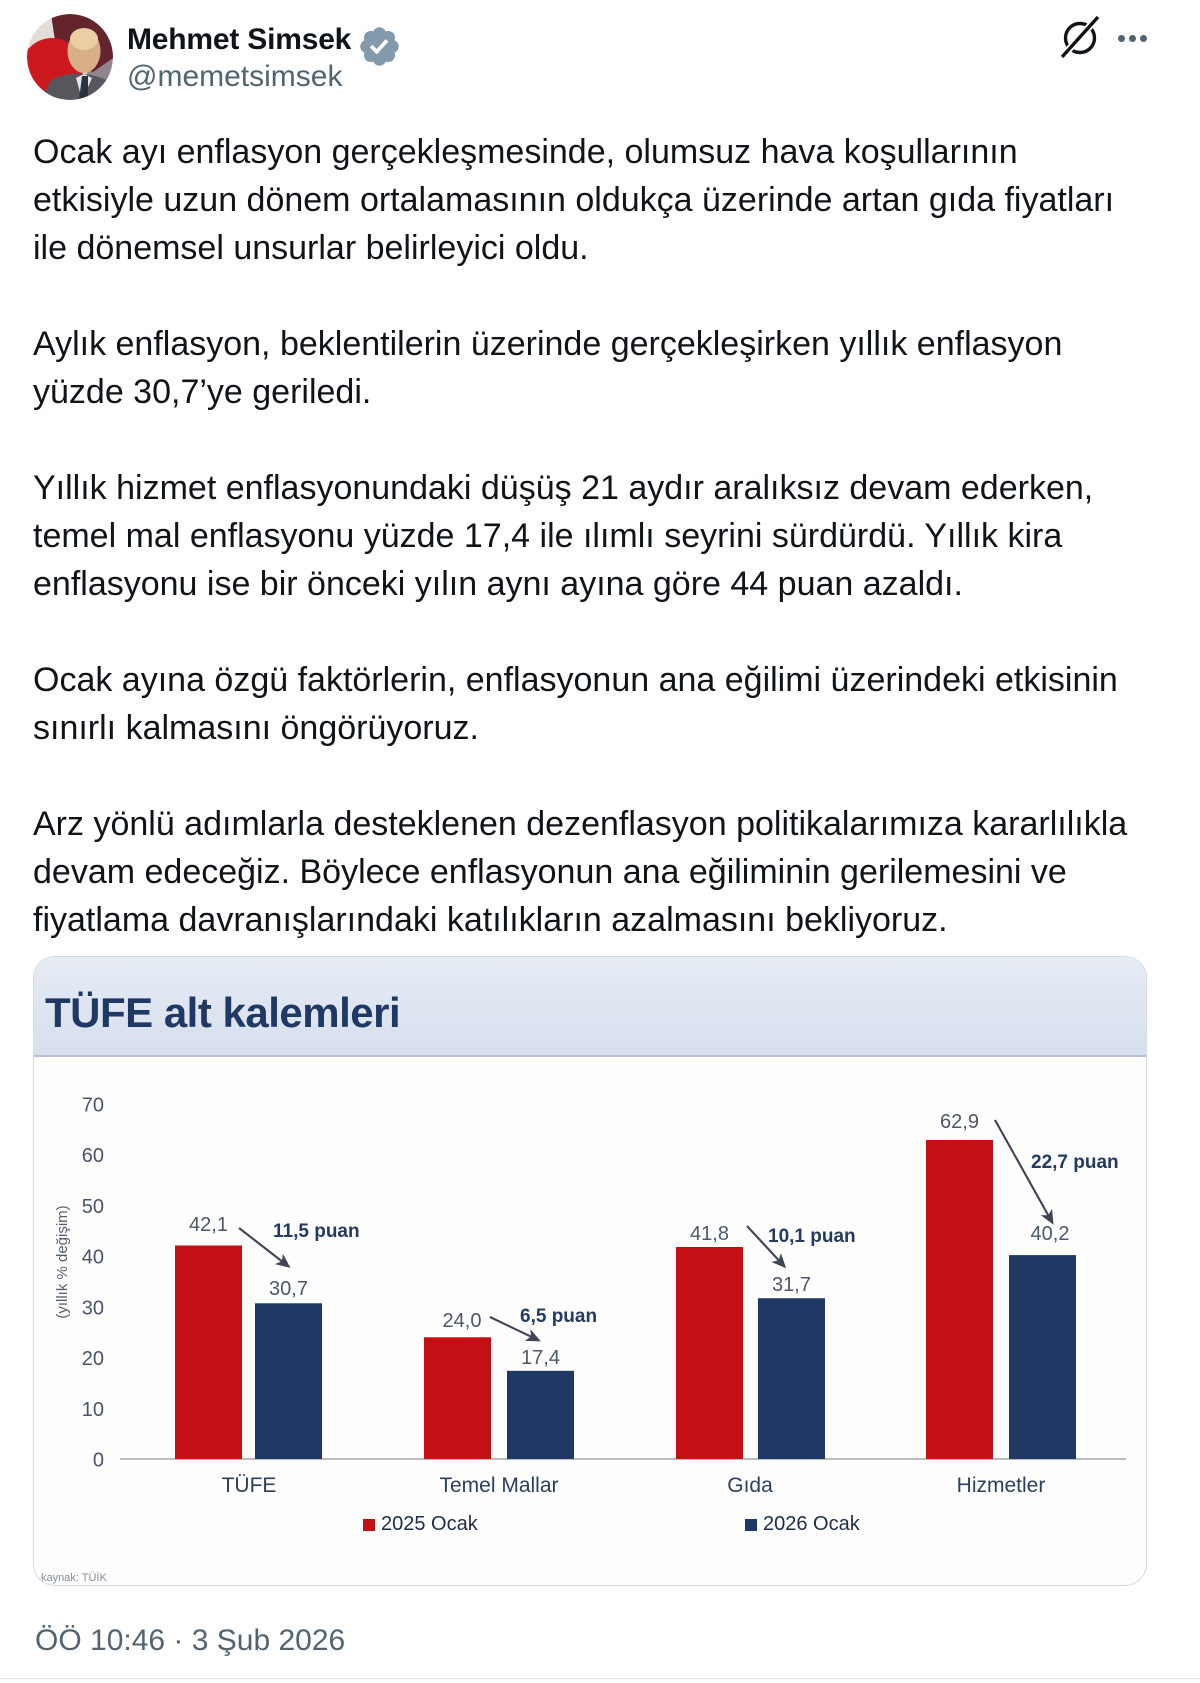 Image resolution: width=1200 pixels, height=1683 pixels. Describe the element at coordinates (93, 1106) in the screenshot. I see `svg-text: 70` at that location.